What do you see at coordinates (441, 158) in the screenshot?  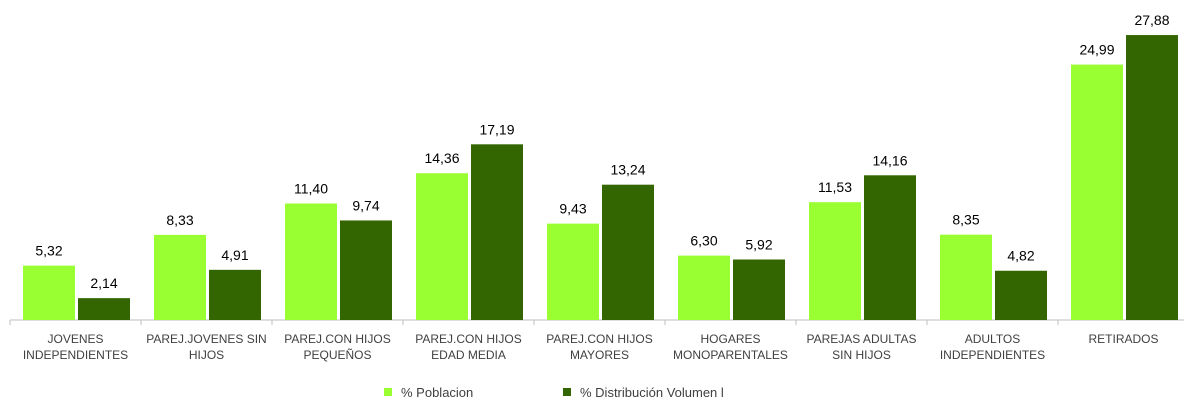 I see `data-label: 14,36` at bounding box center [441, 158].